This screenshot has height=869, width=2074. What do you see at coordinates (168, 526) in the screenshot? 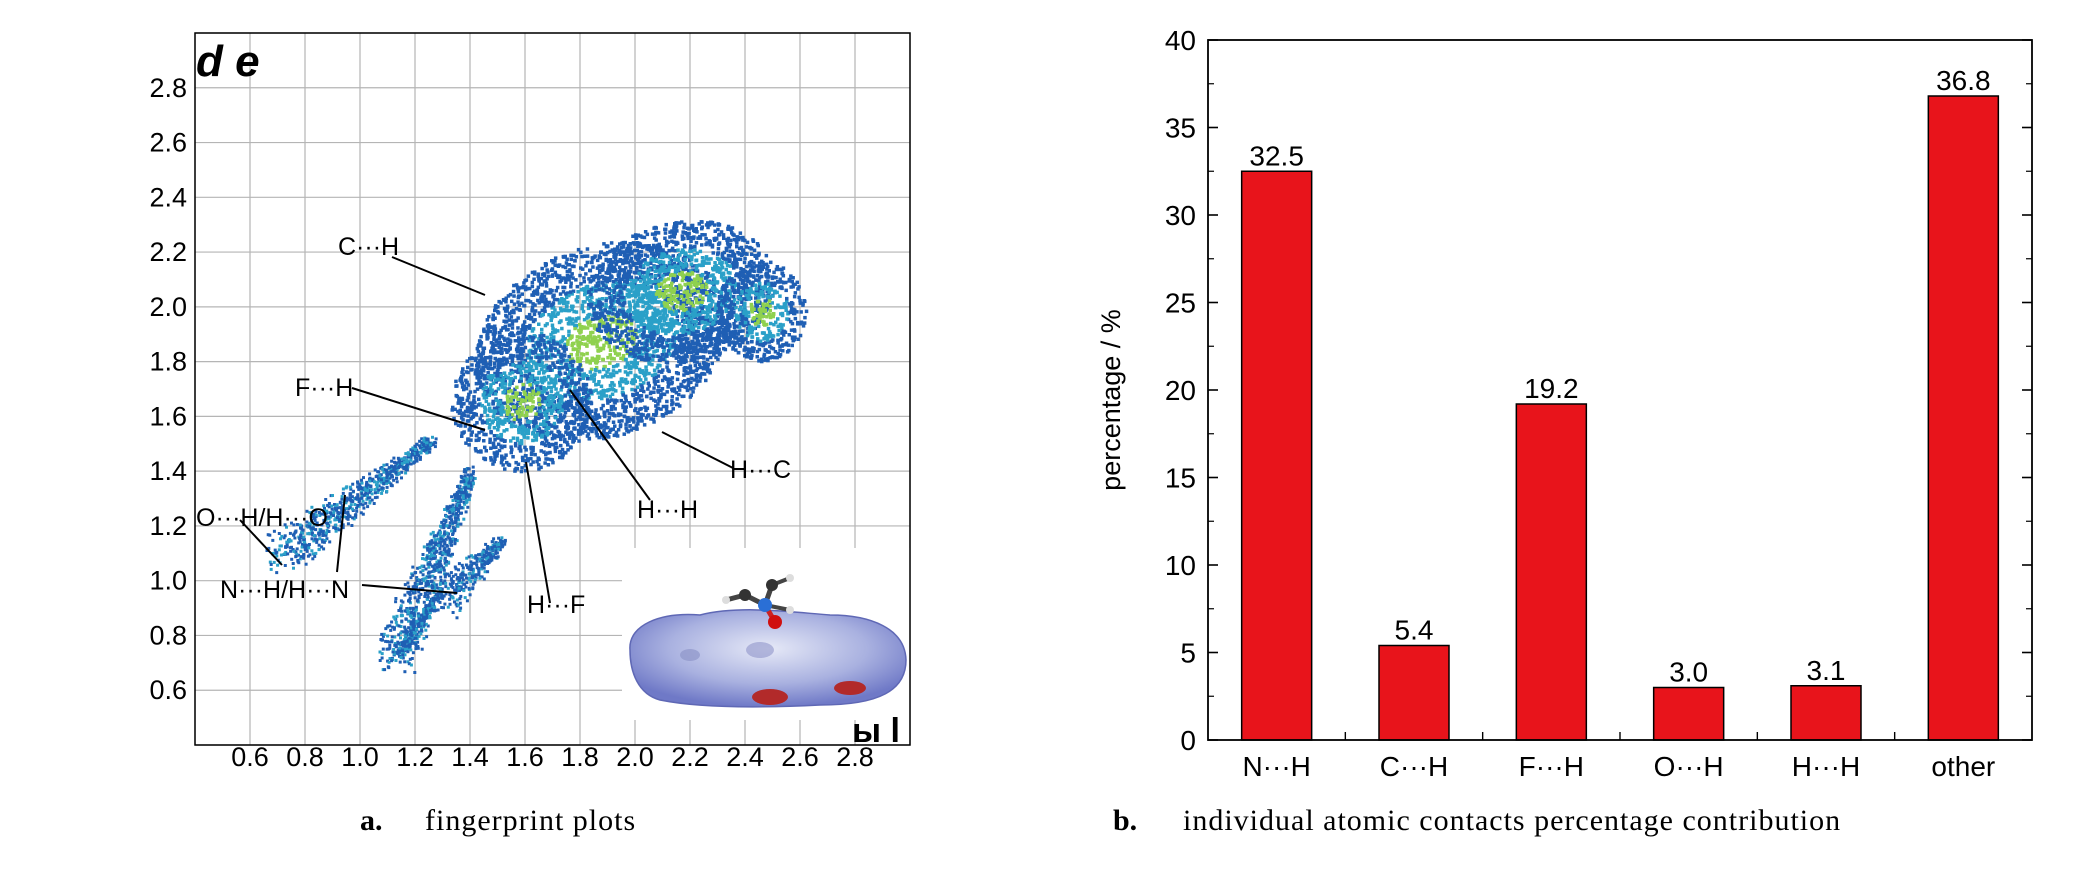
I see `y-tick-label: 1.2` at bounding box center [168, 526].